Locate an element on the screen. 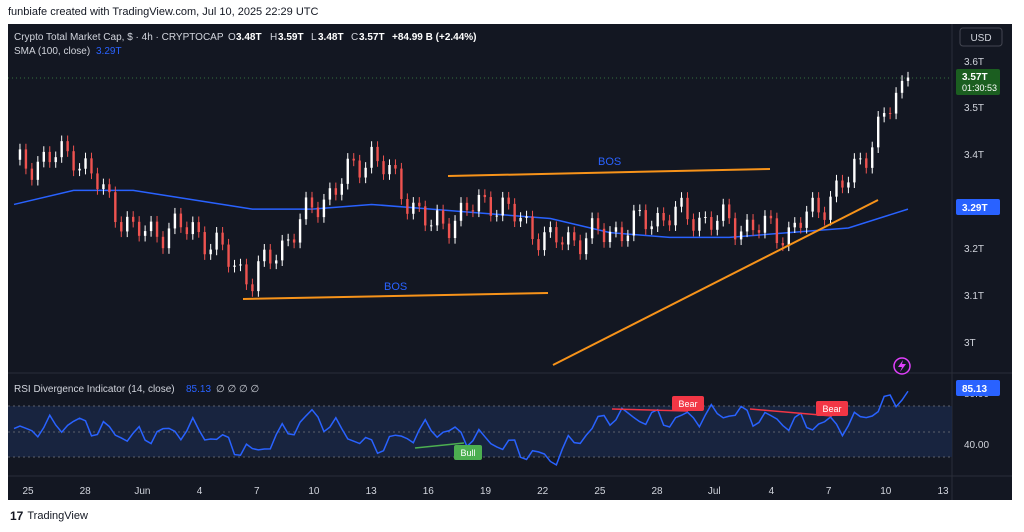 Image resolution: width=1024 pixels, height=532 pixels. ohlc-low: 3.48T is located at coordinates (331, 37).